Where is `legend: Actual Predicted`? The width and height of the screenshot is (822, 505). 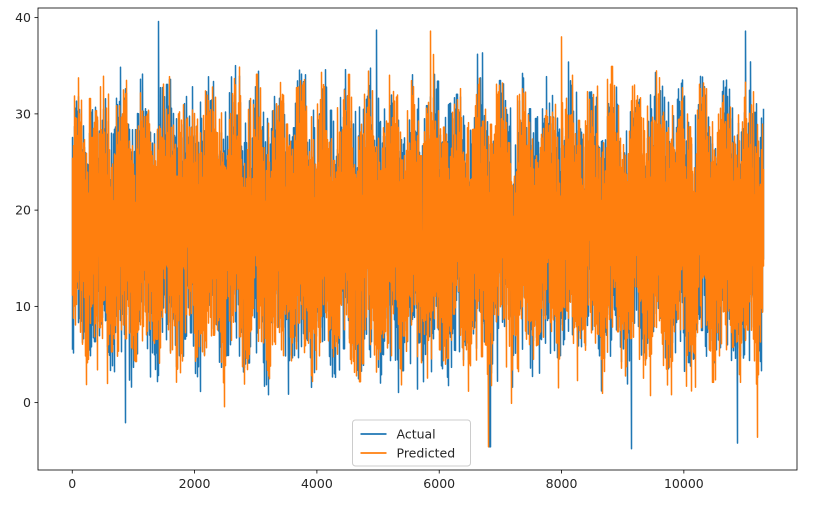
legend: Actual Predicted is located at coordinates (411, 443).